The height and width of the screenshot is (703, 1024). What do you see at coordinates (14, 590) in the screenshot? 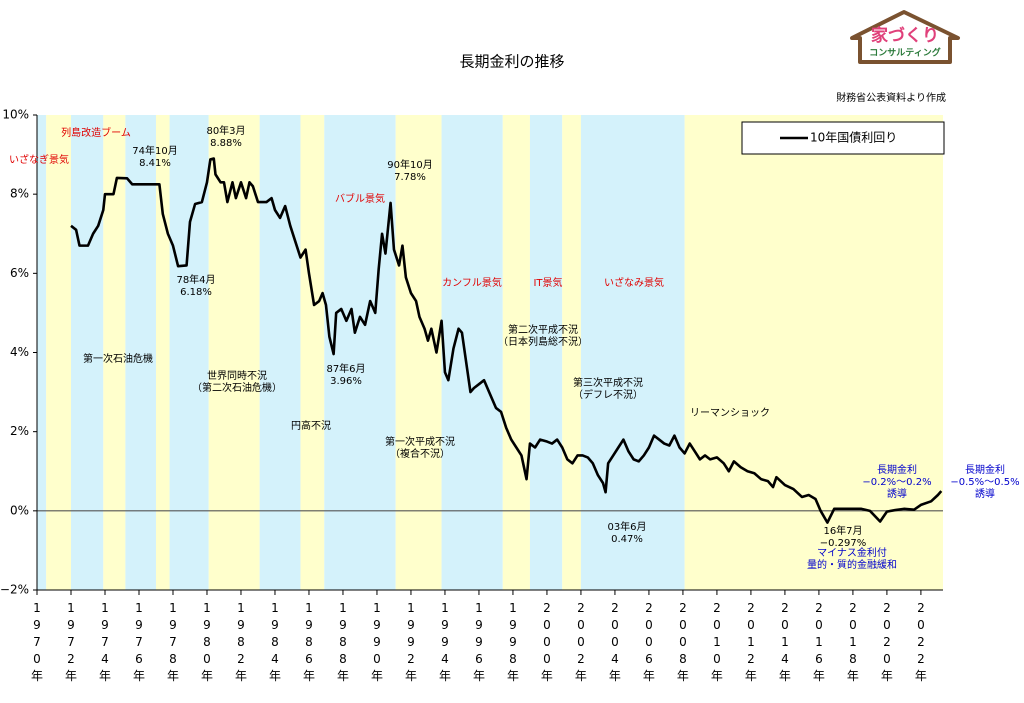
I see `y-tick-label: −2%` at bounding box center [14, 590].